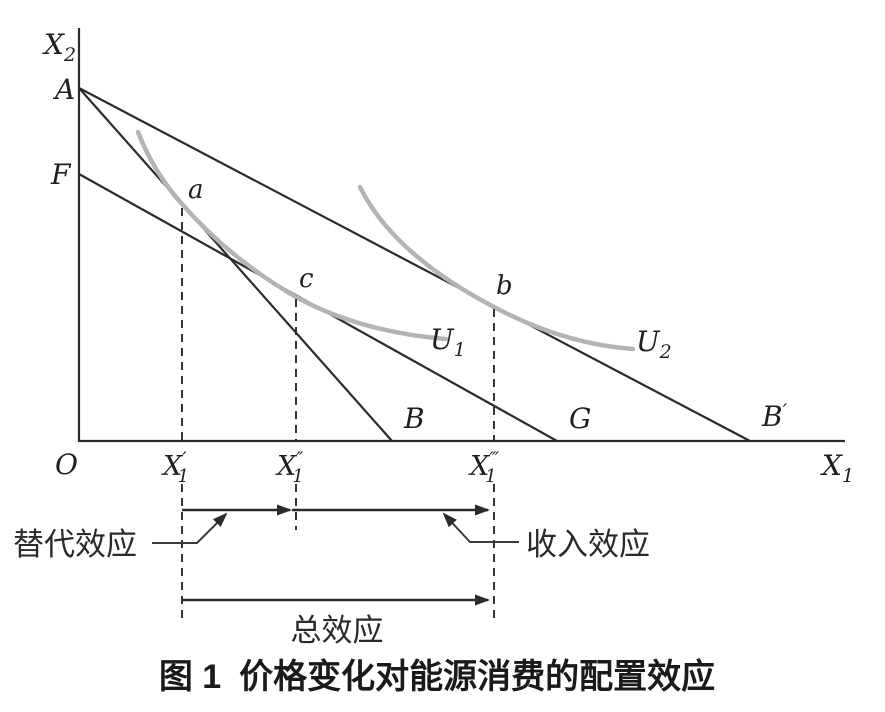 This screenshot has height=712, width=885. I want to click on tick-x1-prime-label: X′ 1, so click(175, 467).